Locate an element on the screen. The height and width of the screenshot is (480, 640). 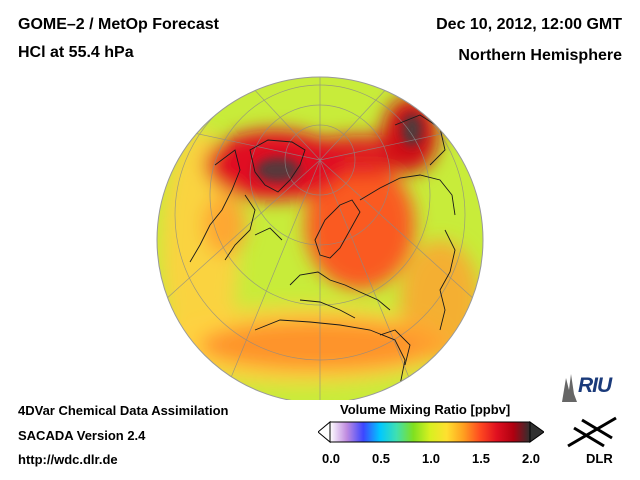
footer-method: 4DVar Chemical Data Assimilation is located at coordinates (123, 410).